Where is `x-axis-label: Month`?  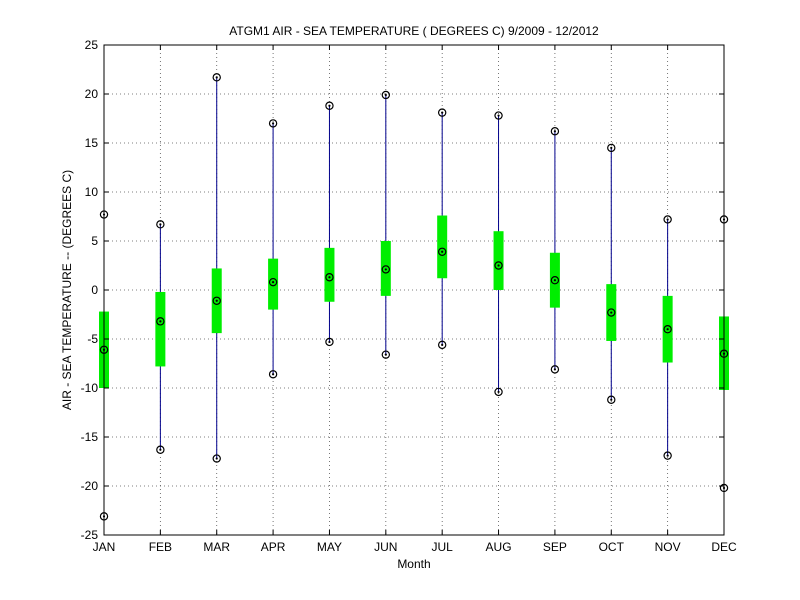
x-axis-label: Month is located at coordinates (413, 564).